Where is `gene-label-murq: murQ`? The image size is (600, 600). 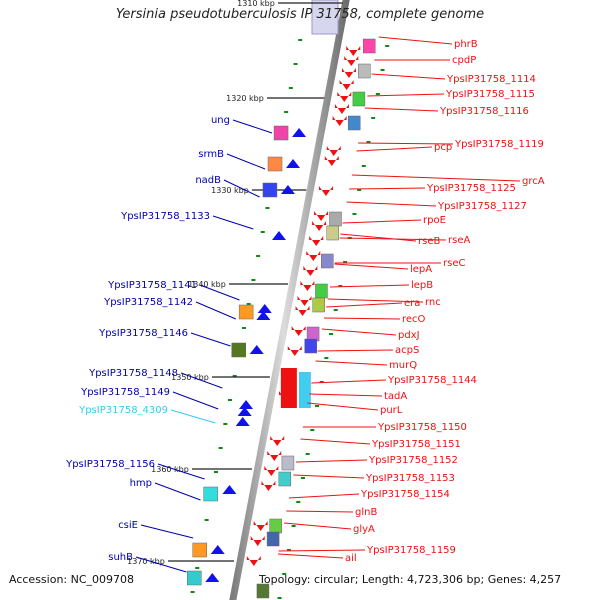 gene-label-murq: murQ is located at coordinates (403, 365).